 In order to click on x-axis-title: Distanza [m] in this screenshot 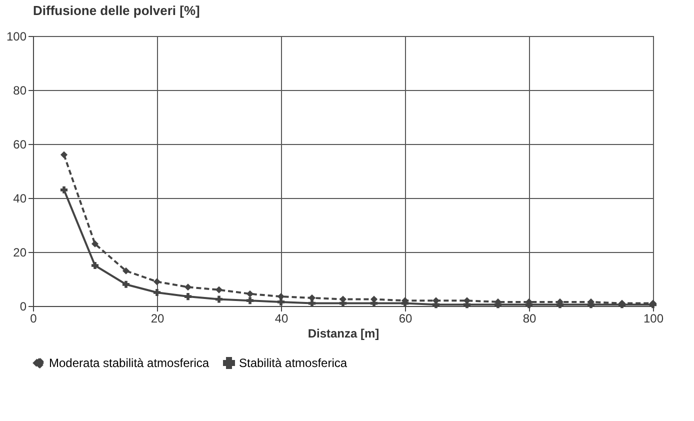, I will do `click(344, 333)`.